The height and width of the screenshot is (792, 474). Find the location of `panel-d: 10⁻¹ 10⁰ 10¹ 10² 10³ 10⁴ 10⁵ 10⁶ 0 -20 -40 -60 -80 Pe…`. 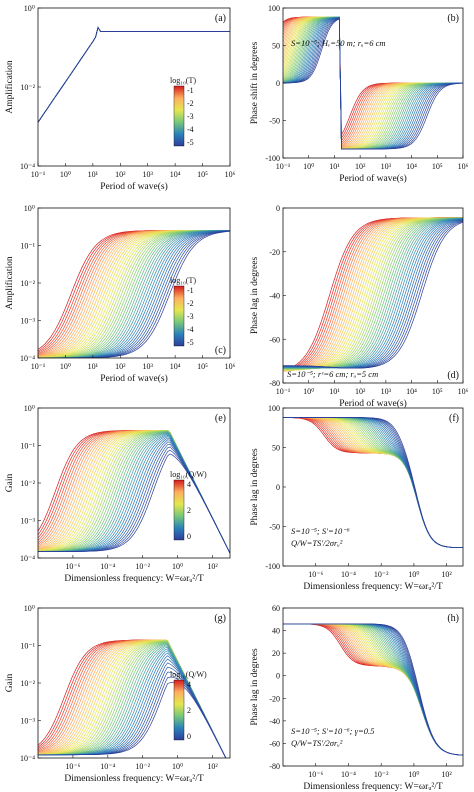

panel-d: 10⁻¹ 10⁰ 10¹ 10² 10³ 10⁴ 10⁵ 10⁶ 0 -20 -40 -60 -80 Pe… is located at coordinates (359, 306).